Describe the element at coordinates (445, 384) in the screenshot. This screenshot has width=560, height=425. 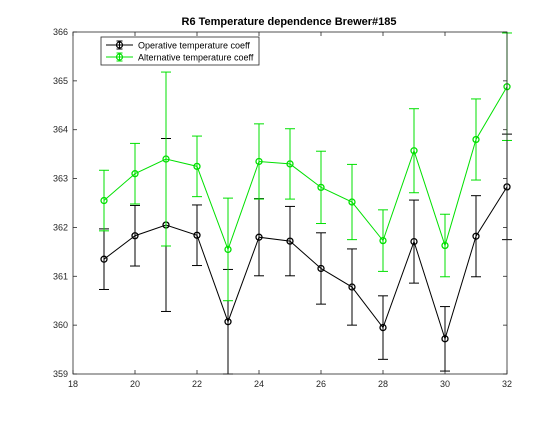
I see `x-tick-label: 30` at that location.